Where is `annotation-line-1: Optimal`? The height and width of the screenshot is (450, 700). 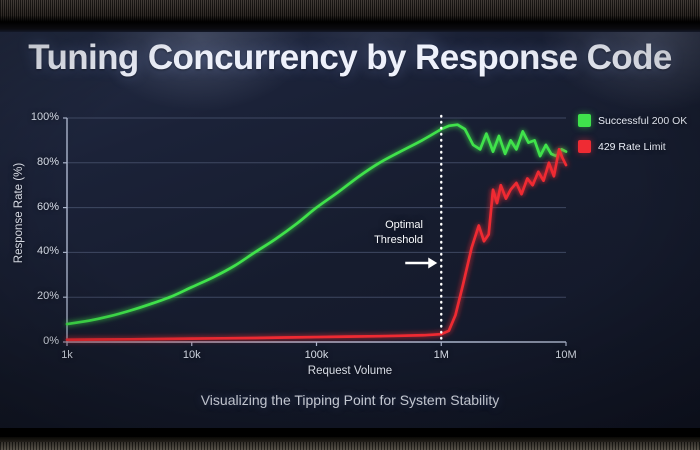 annotation-line-1: Optimal is located at coordinates (404, 225).